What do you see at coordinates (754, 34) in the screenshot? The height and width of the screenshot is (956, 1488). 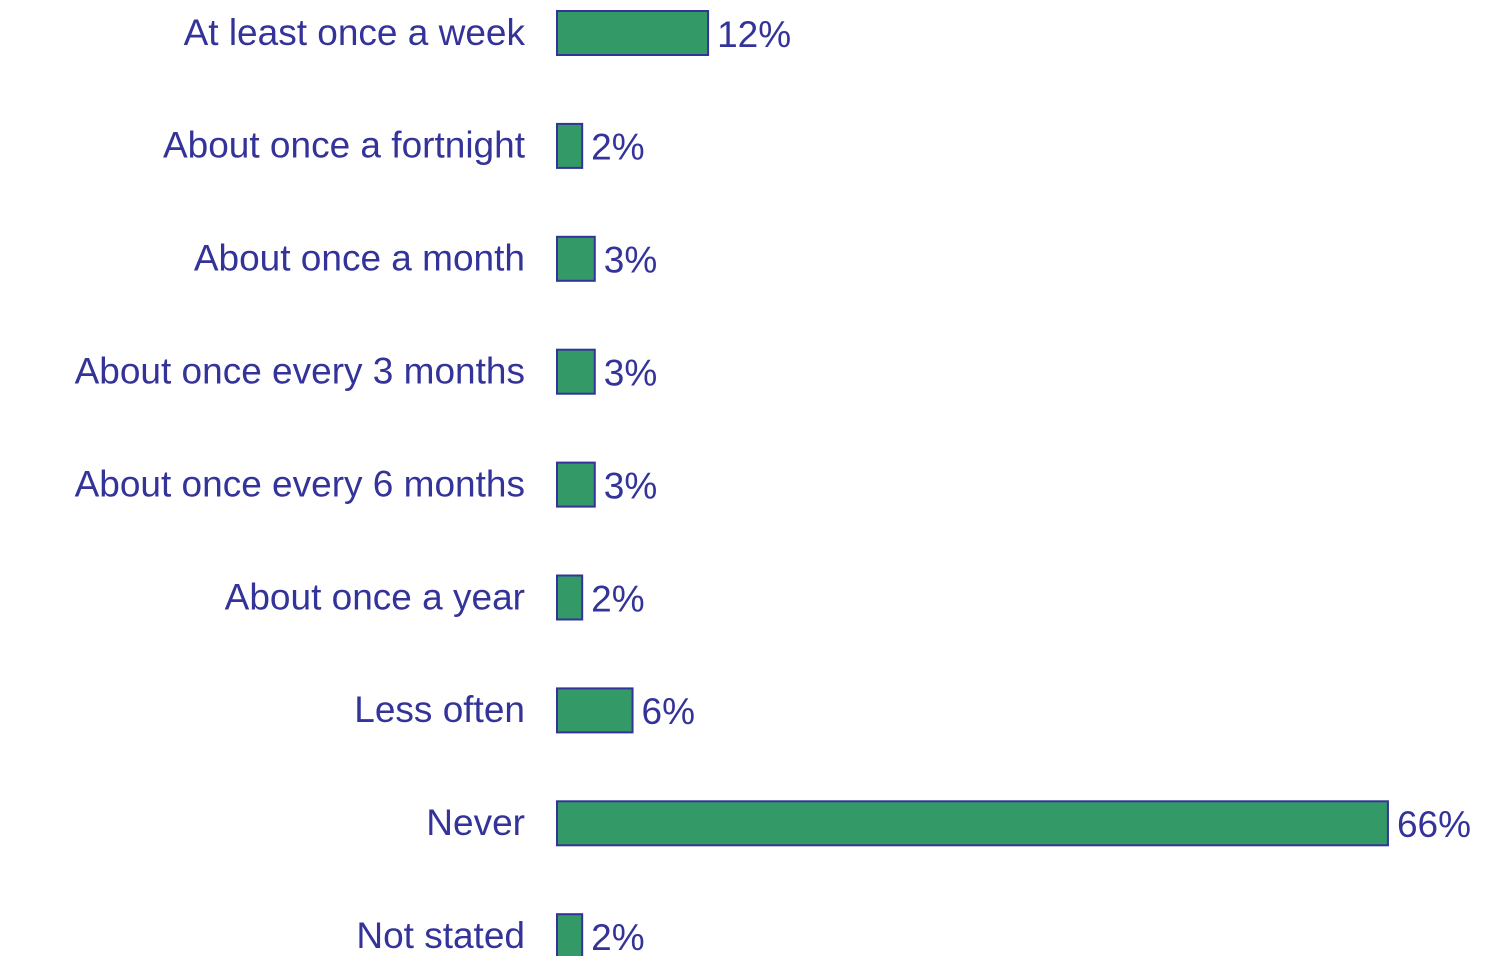 I see `value-label: 12%` at bounding box center [754, 34].